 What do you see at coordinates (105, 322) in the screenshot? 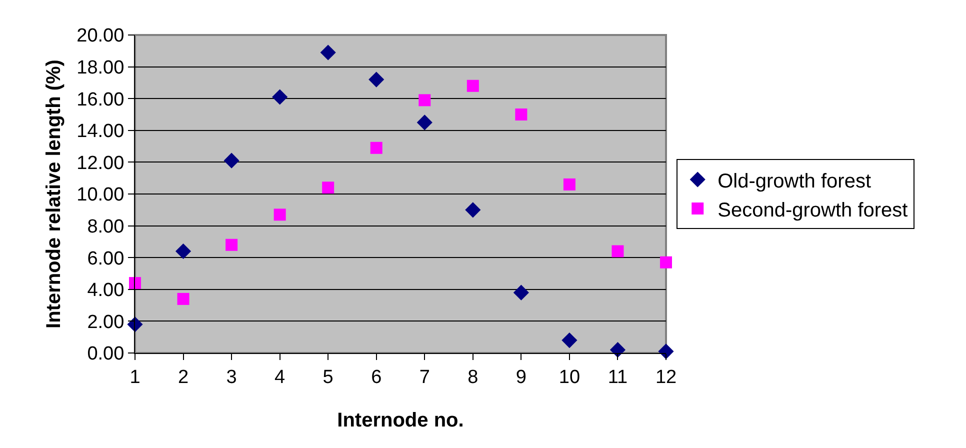
I see `y-tick-label: 2.00` at bounding box center [105, 322].